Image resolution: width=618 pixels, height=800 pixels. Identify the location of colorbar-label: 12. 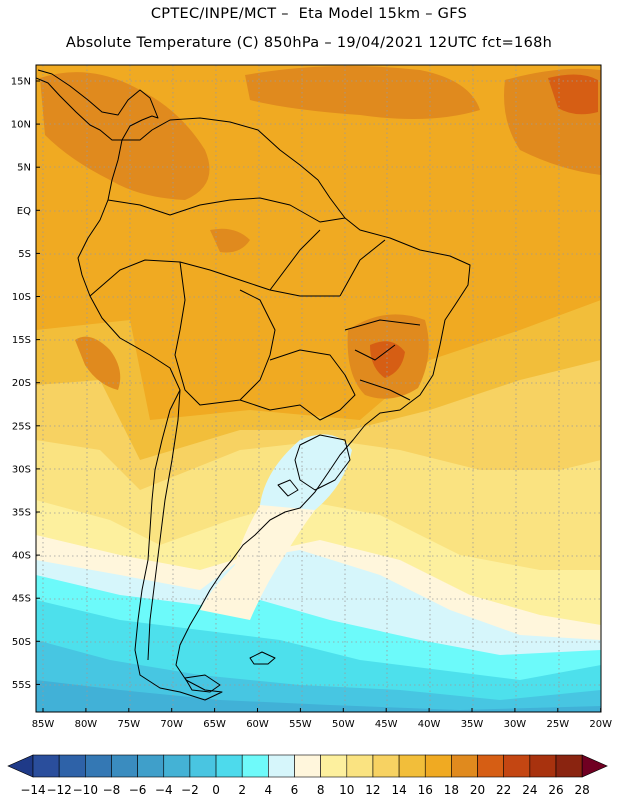
(372, 790).